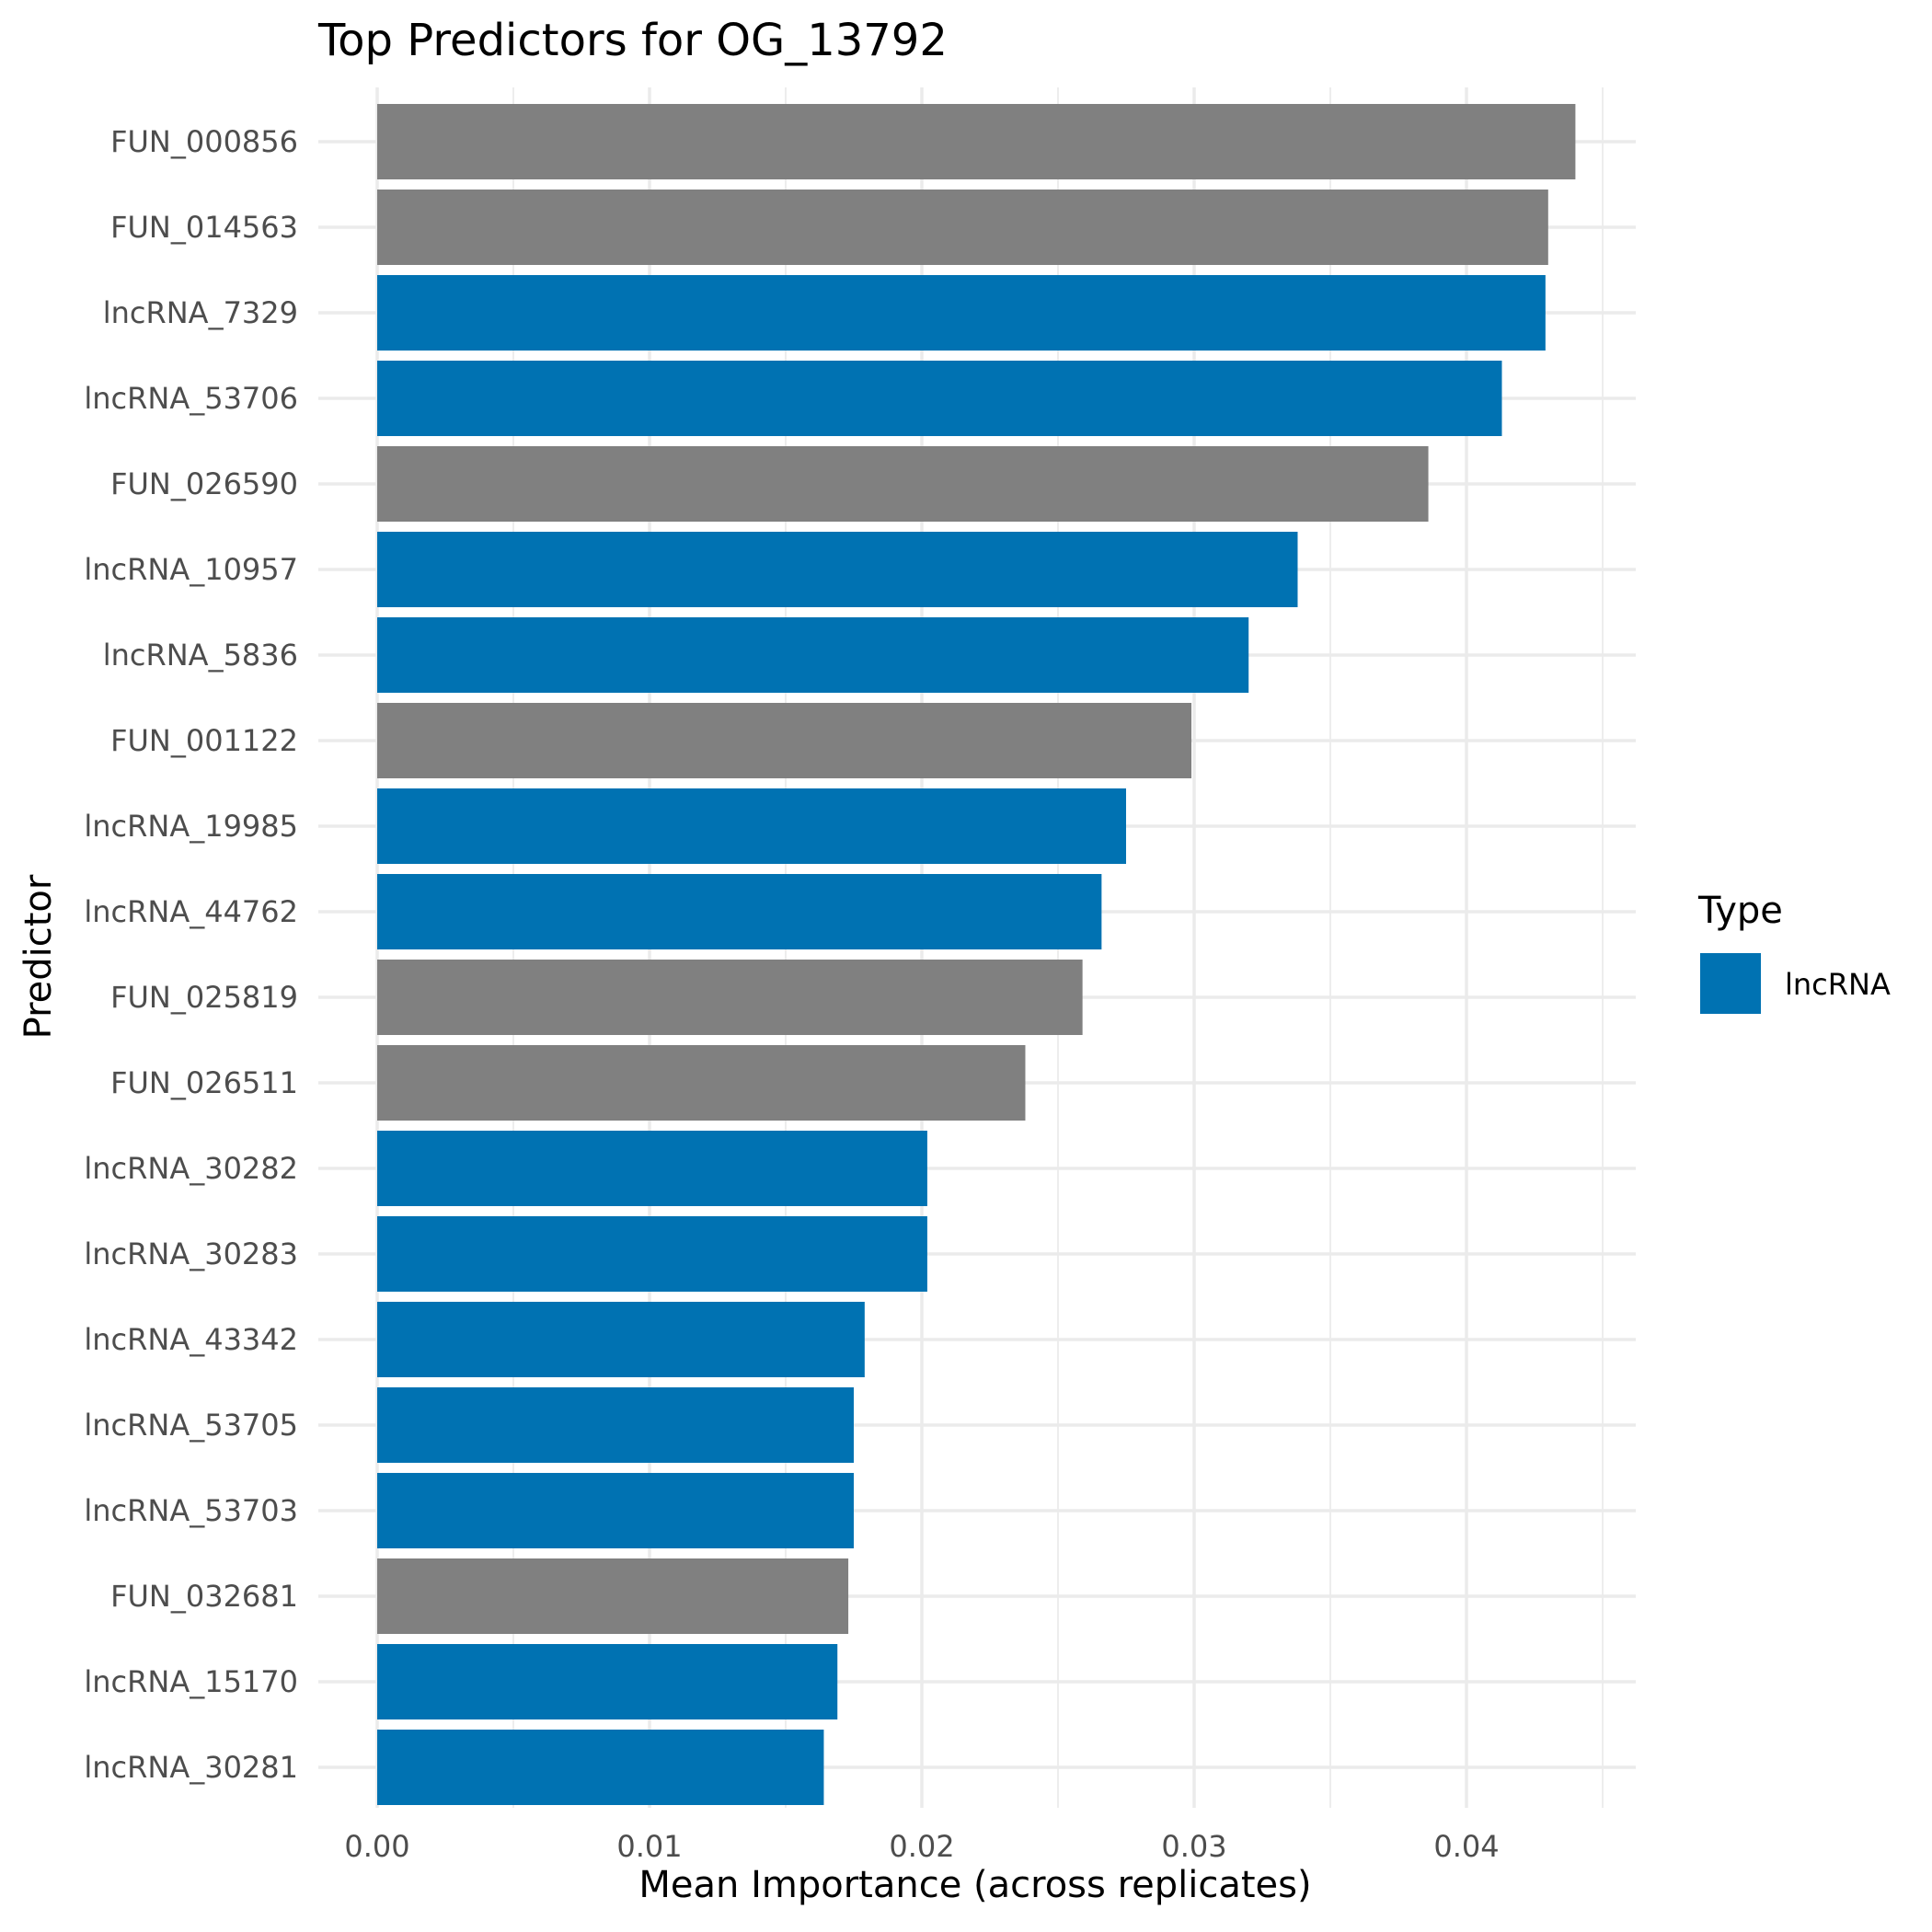  I want to click on y-tick-label: lncRNA_10957, so click(191, 569).